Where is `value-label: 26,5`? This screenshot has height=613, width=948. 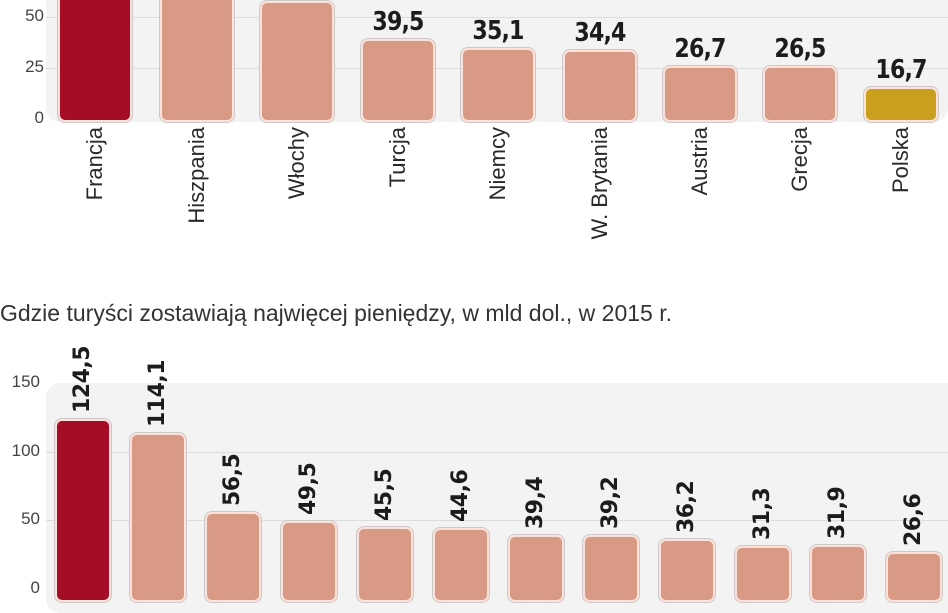 value-label: 26,5 is located at coordinates (800, 49).